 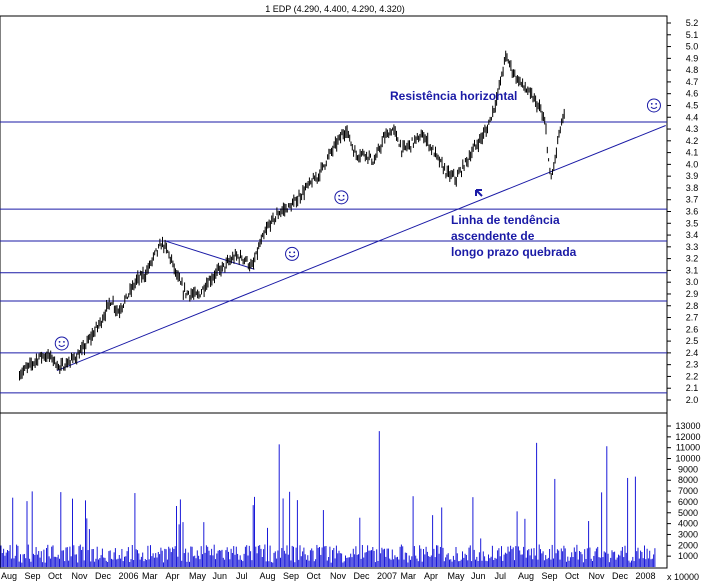 I want to click on price-tick-label: 2.8, so click(x=692, y=306).